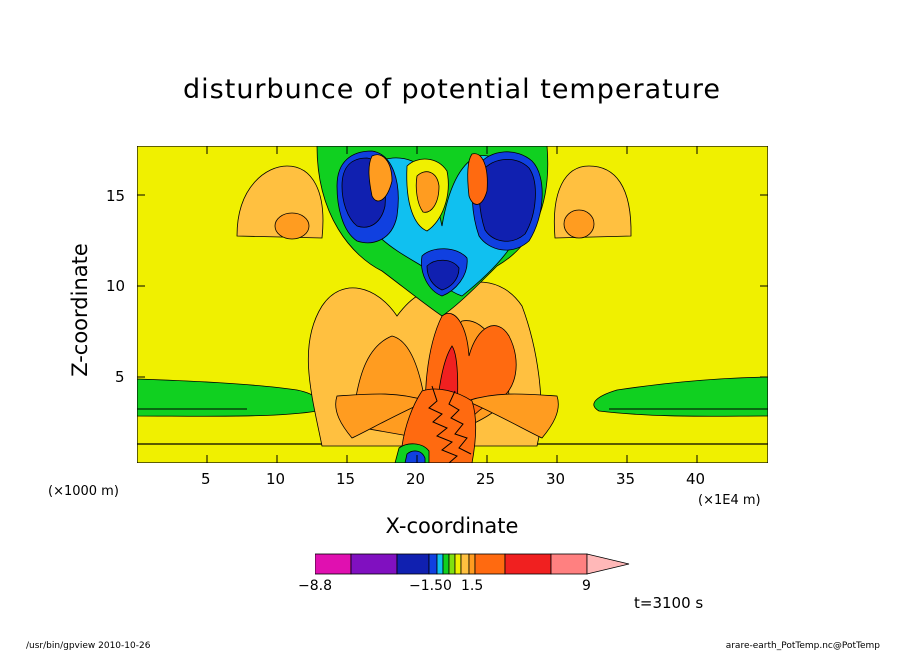 The height and width of the screenshot is (654, 904). I want to click on colorbar-arrow, so click(608, 564).